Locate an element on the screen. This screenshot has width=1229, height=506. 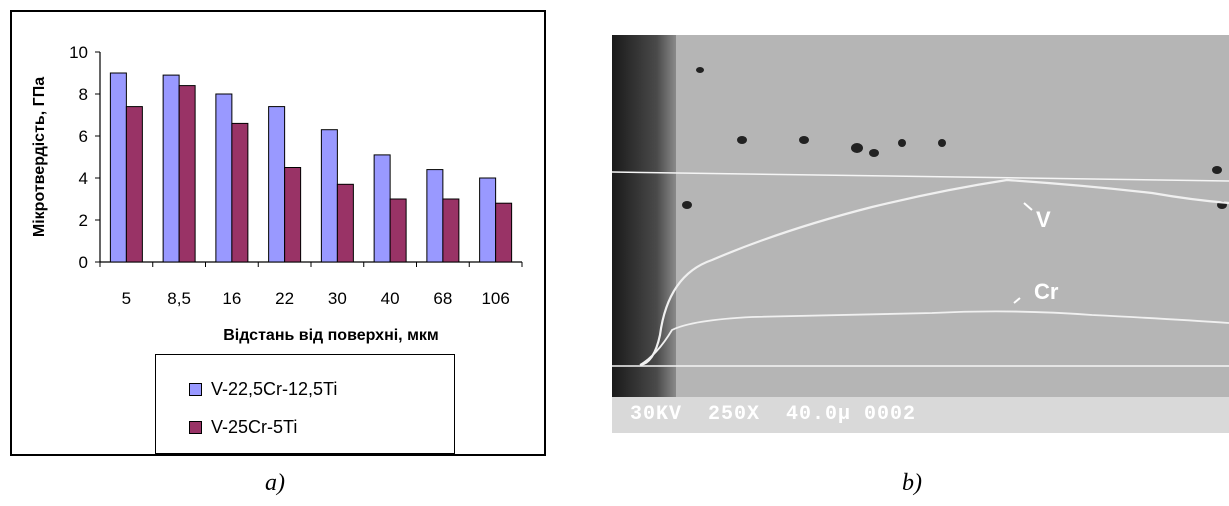
legend-item-series-2: V-25Cr-5Ti is located at coordinates (243, 427).